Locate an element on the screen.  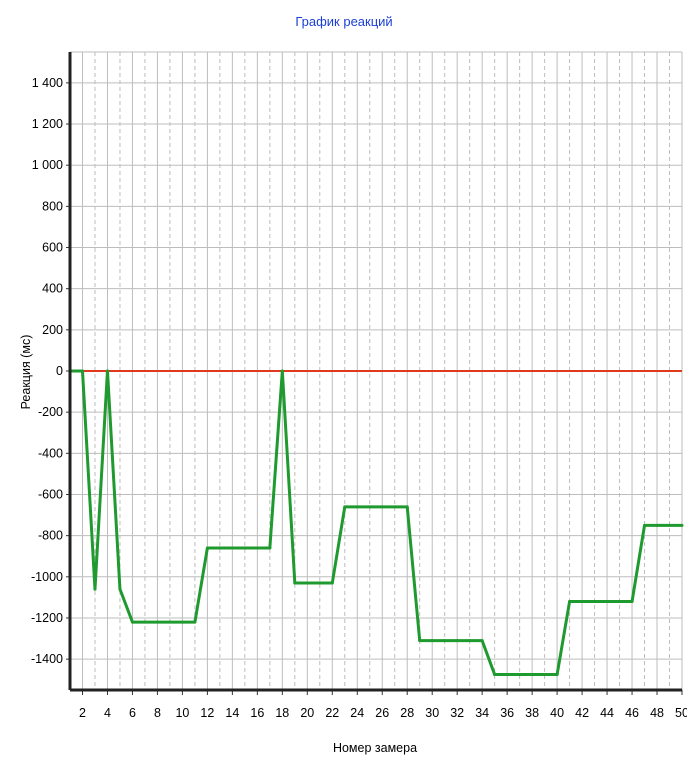
x-tick-label: 2 is located at coordinates (82, 713).